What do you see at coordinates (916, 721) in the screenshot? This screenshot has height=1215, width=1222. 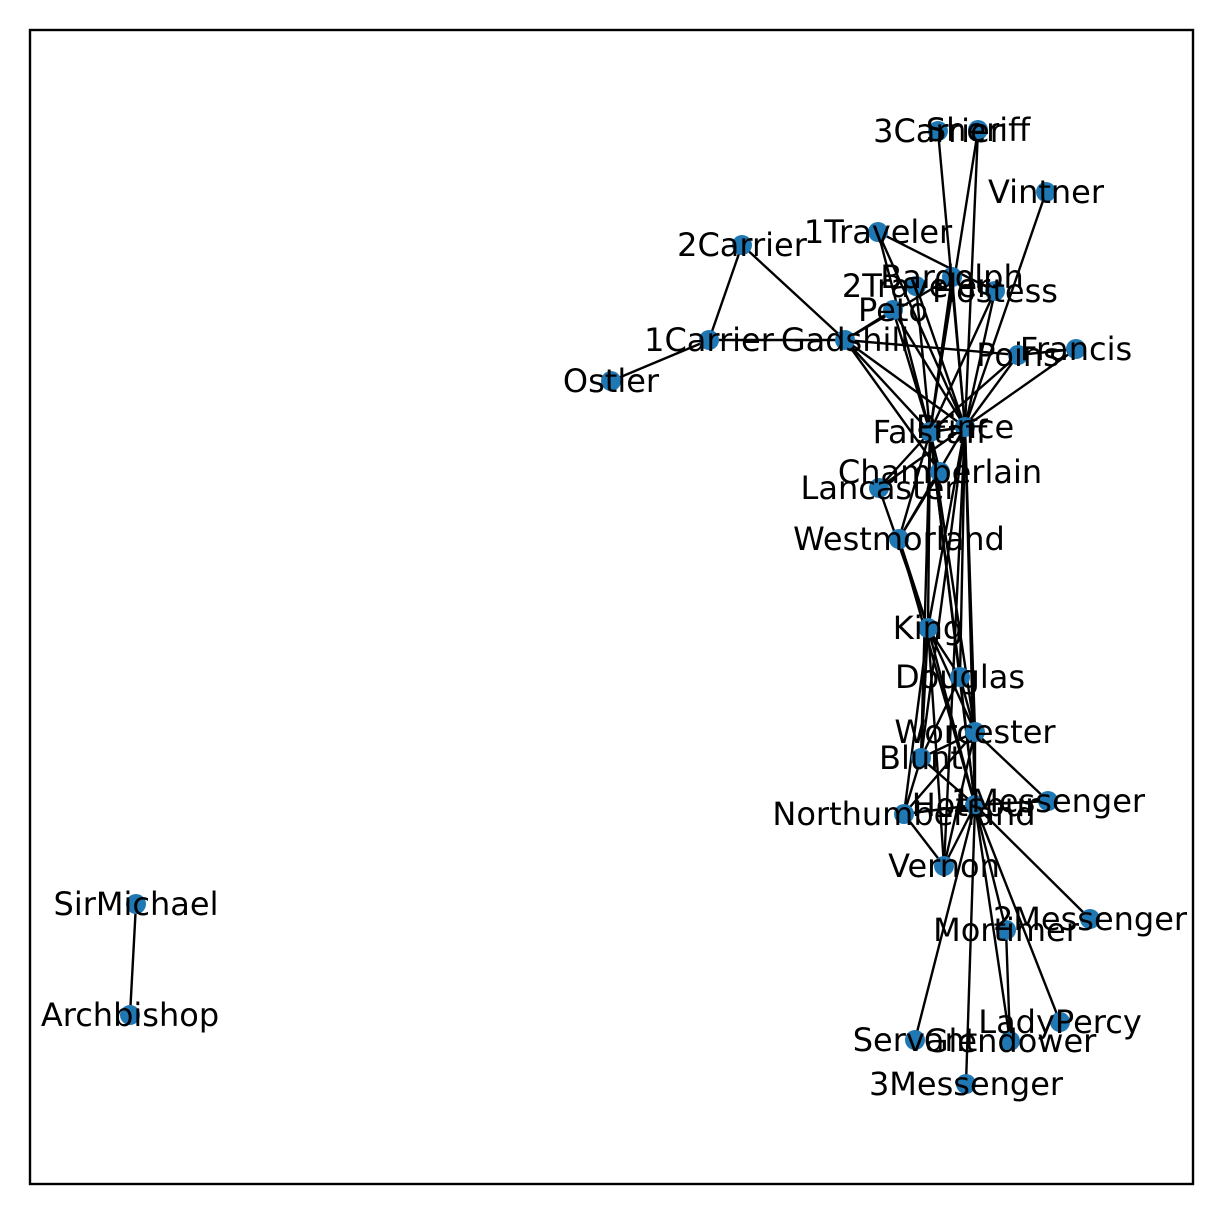 I see `edge-king-northumberland` at bounding box center [916, 721].